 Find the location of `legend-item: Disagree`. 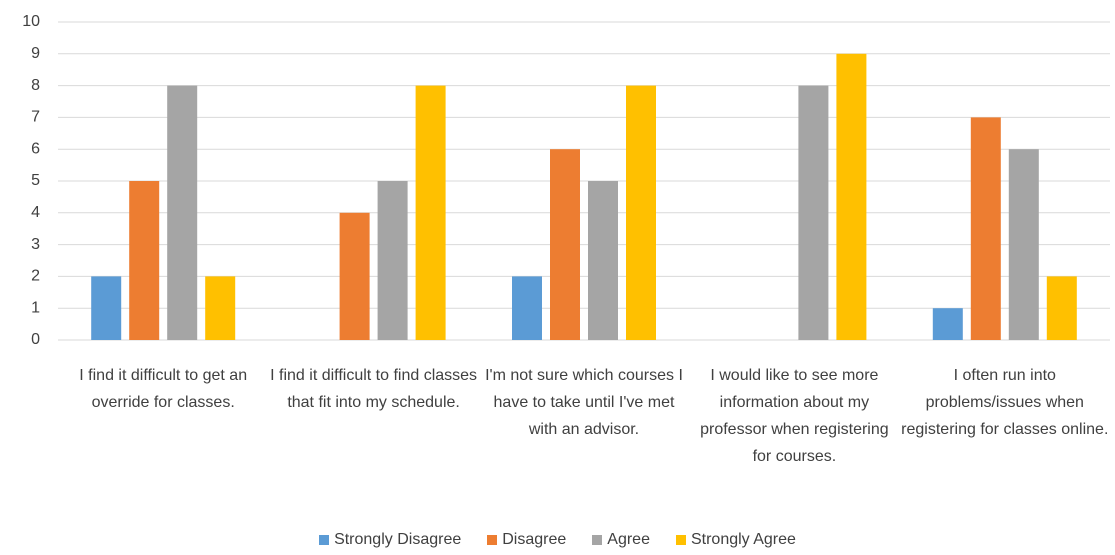

legend-item: Disagree is located at coordinates (526, 540).